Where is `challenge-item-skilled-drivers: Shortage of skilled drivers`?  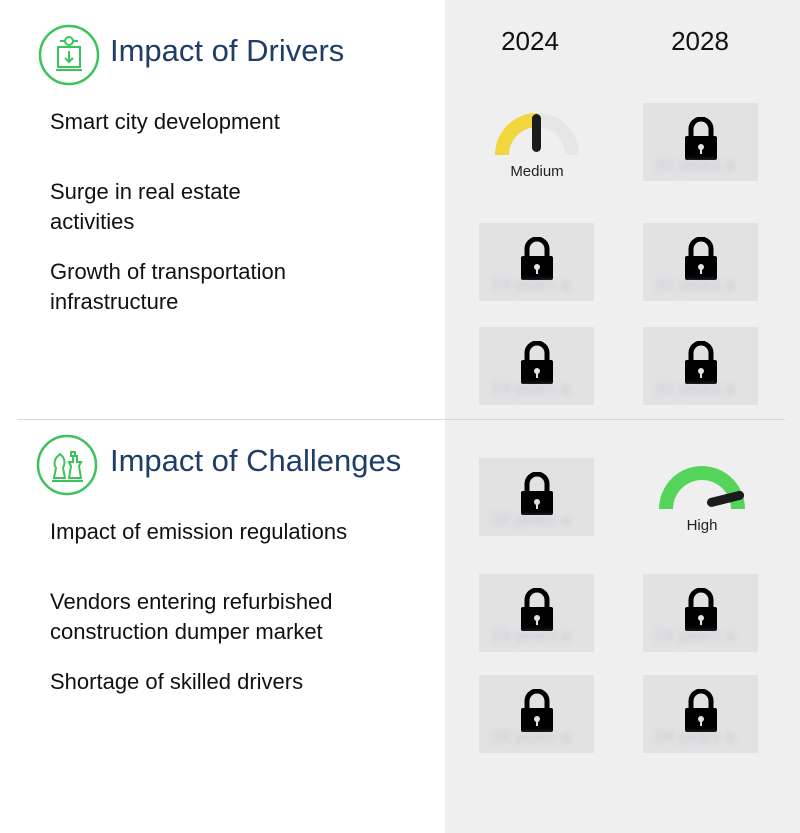
challenge-item-skilled-drivers: Shortage of skilled drivers is located at coordinates (177, 681).